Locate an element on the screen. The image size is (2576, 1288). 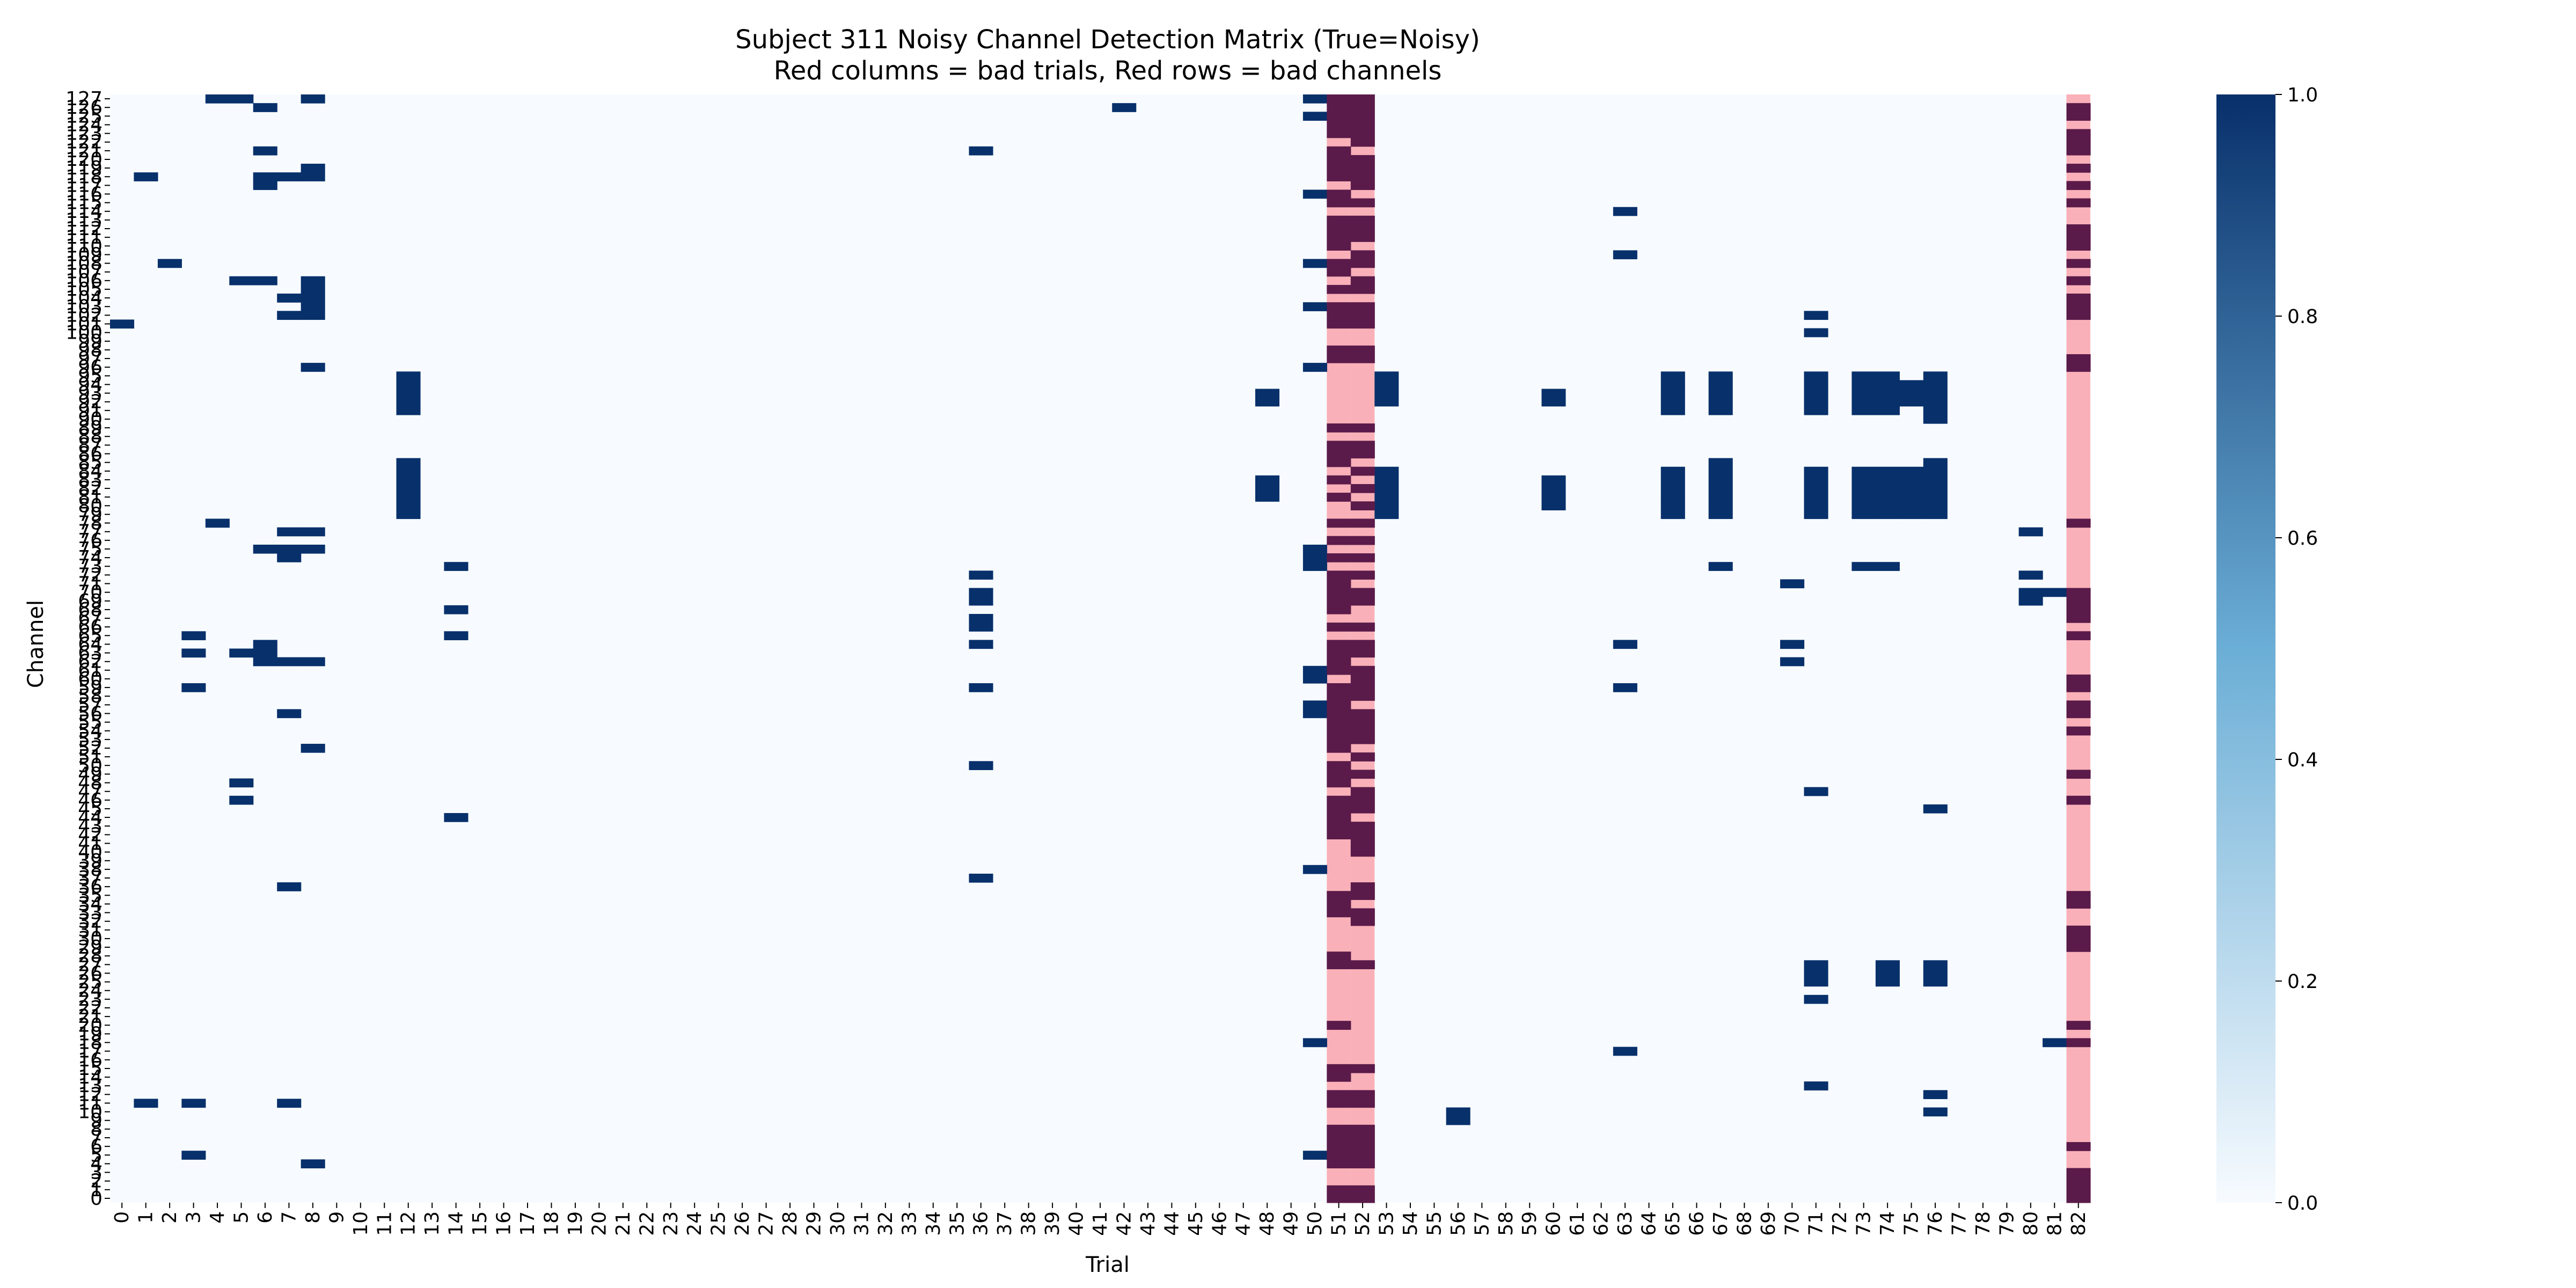
y-tick-label: 31 is located at coordinates (90, 930).